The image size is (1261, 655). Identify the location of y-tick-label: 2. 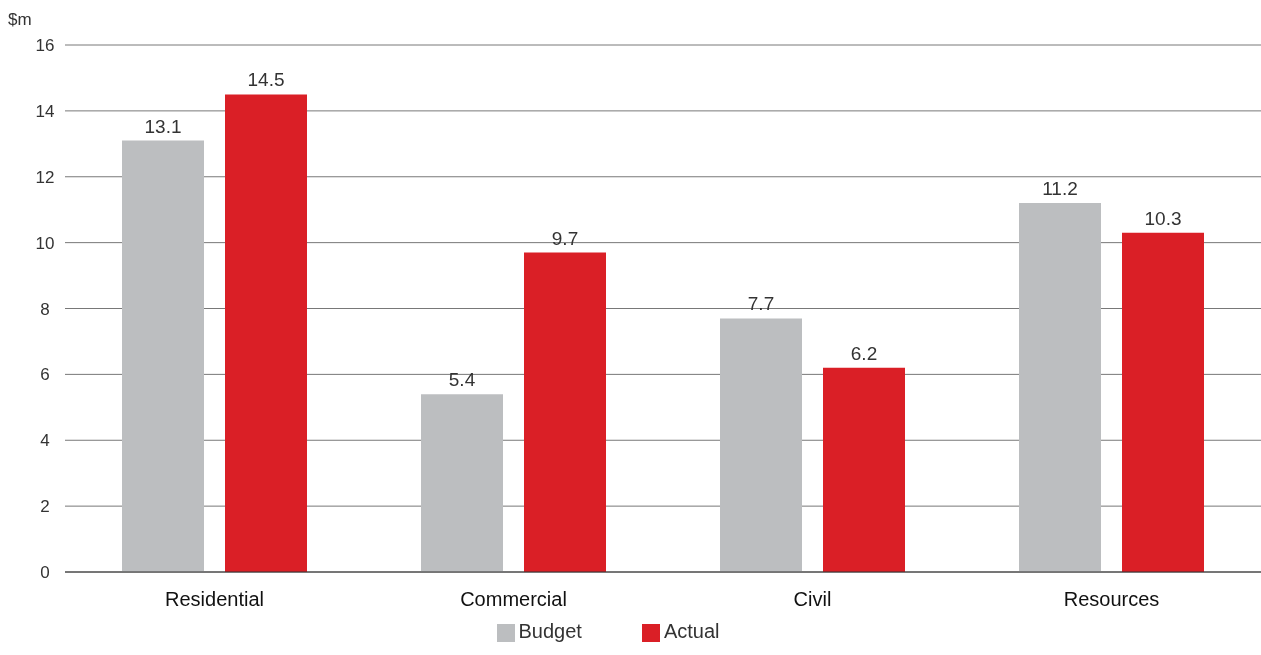
(45, 507).